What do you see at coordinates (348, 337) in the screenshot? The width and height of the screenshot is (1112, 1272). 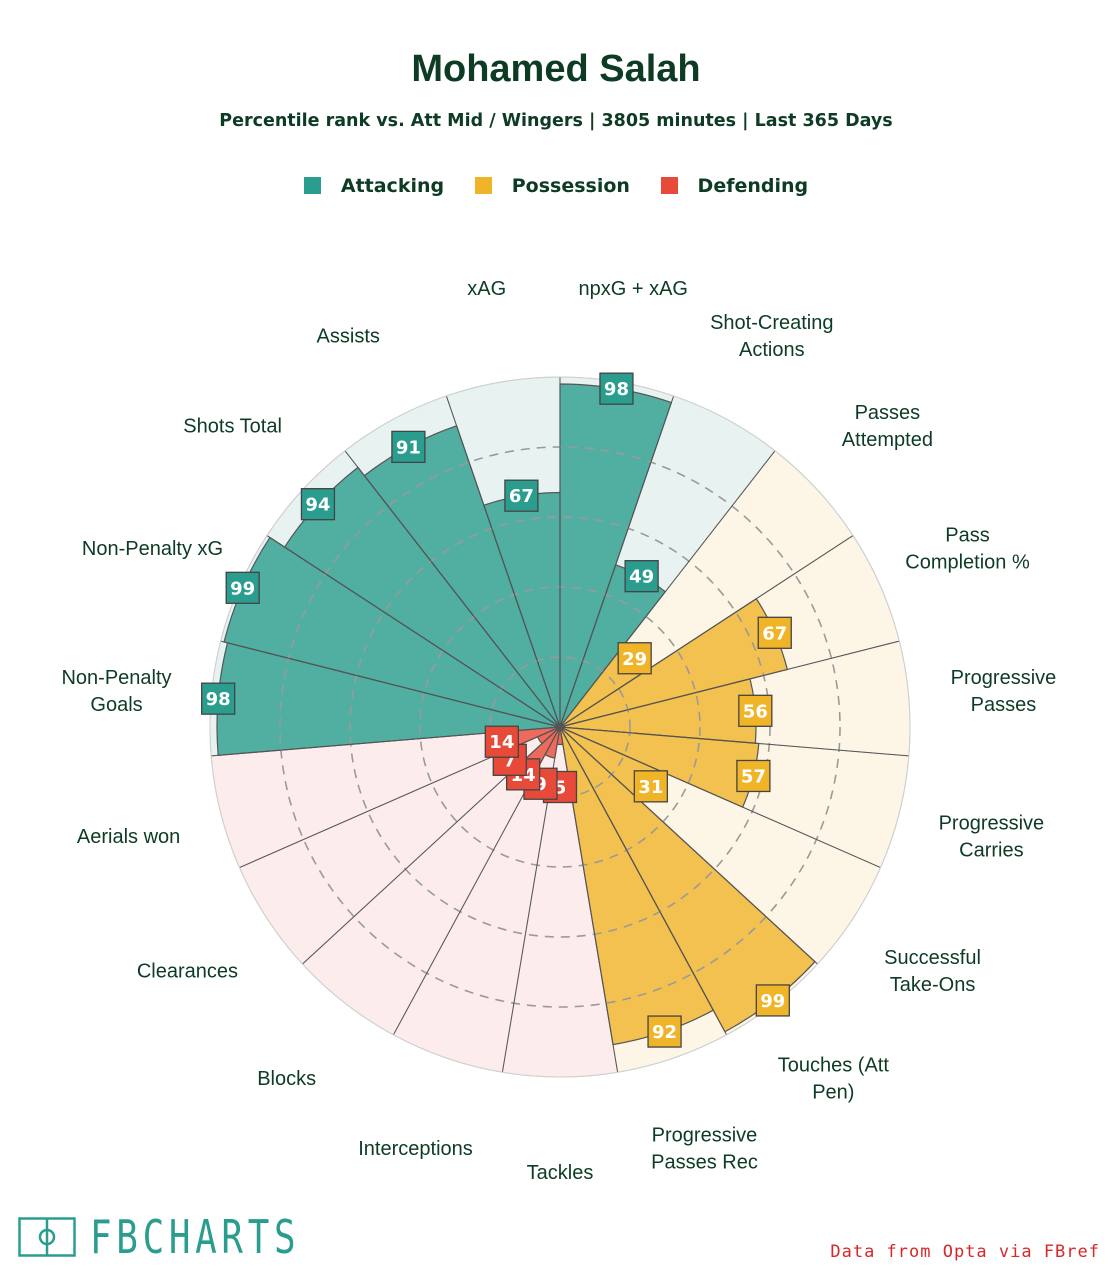 I see `category-label-assists: Assists` at bounding box center [348, 337].